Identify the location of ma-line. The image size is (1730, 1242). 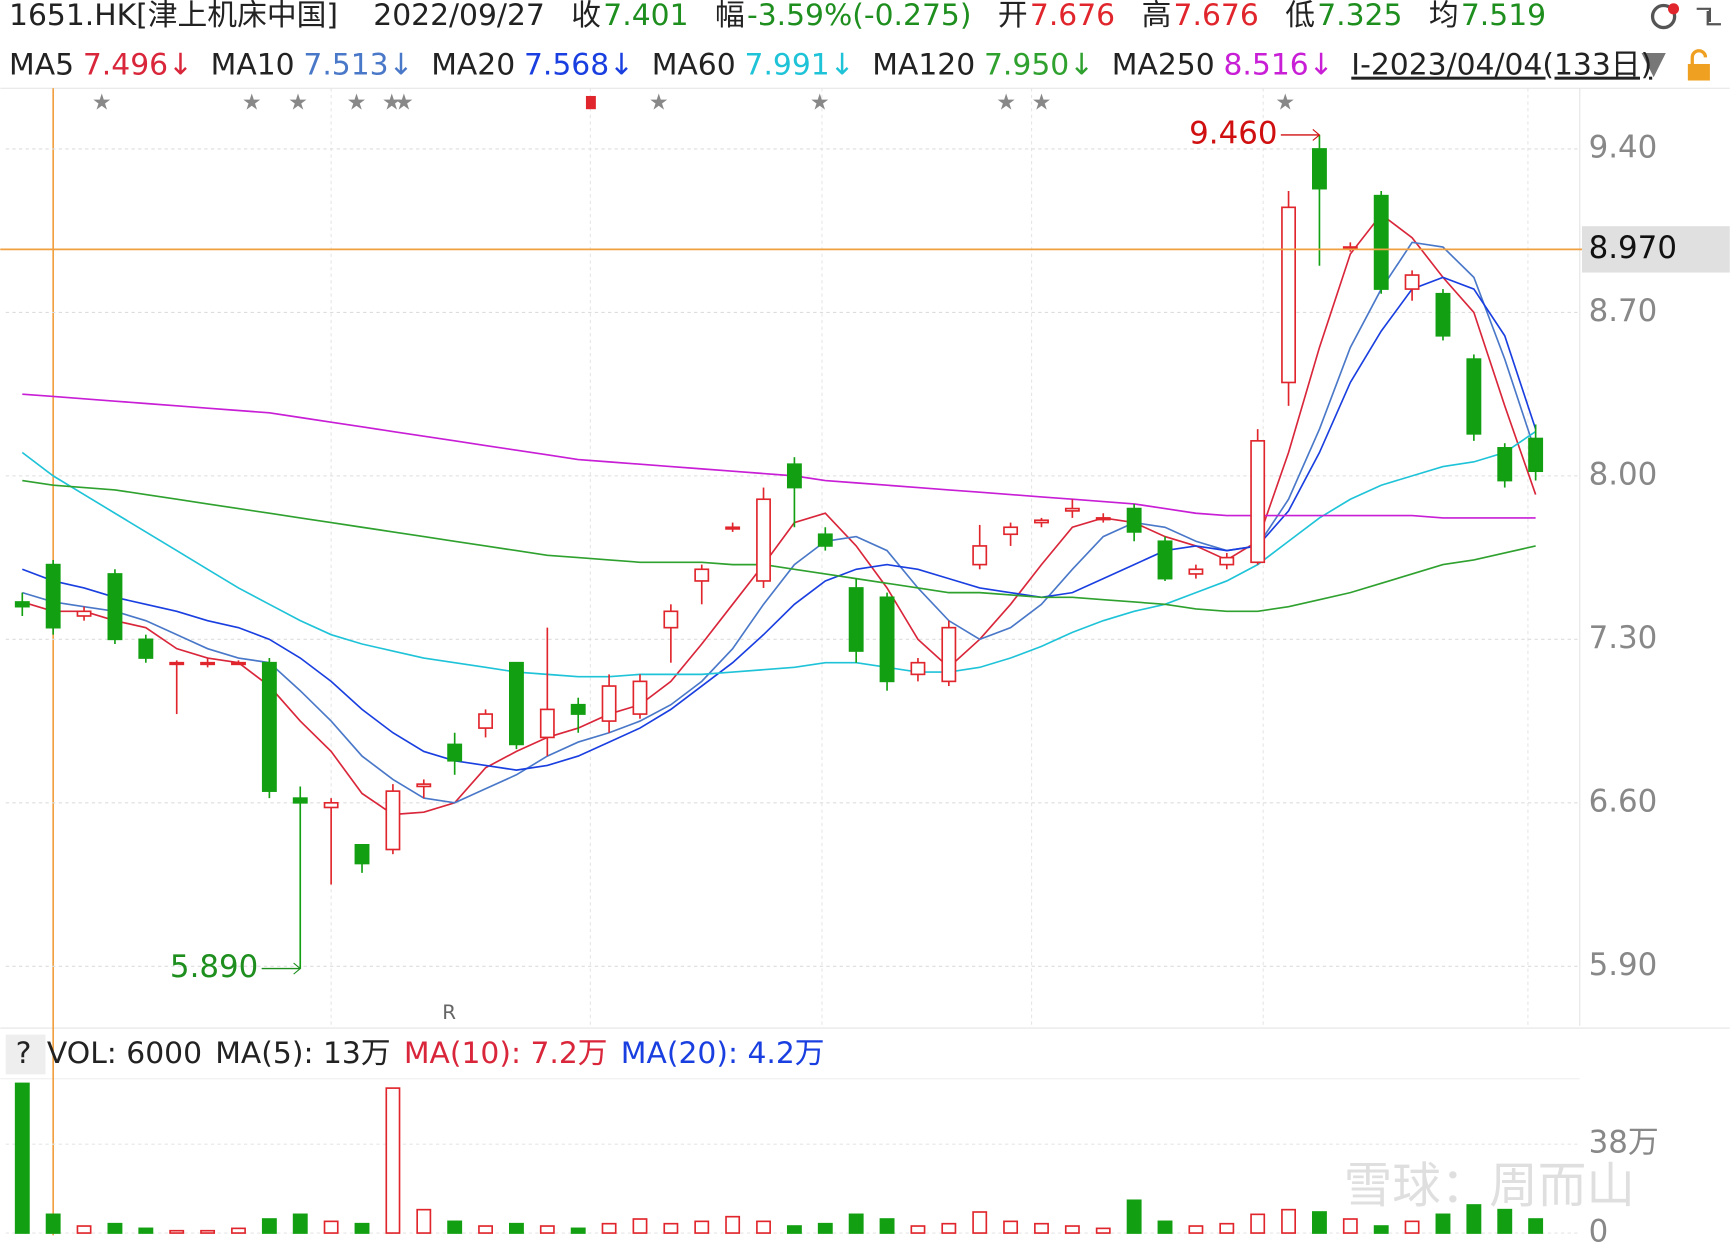
(779, 546).